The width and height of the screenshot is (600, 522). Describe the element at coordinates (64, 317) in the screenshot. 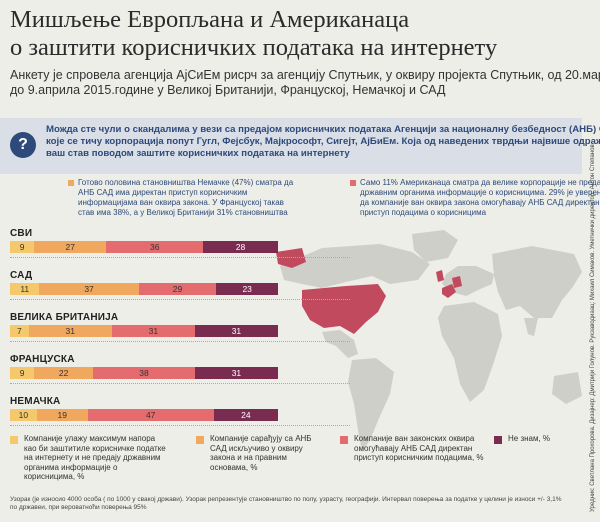

I see `category-label: ВЕЛИКА БРИТАНИЈА` at that location.